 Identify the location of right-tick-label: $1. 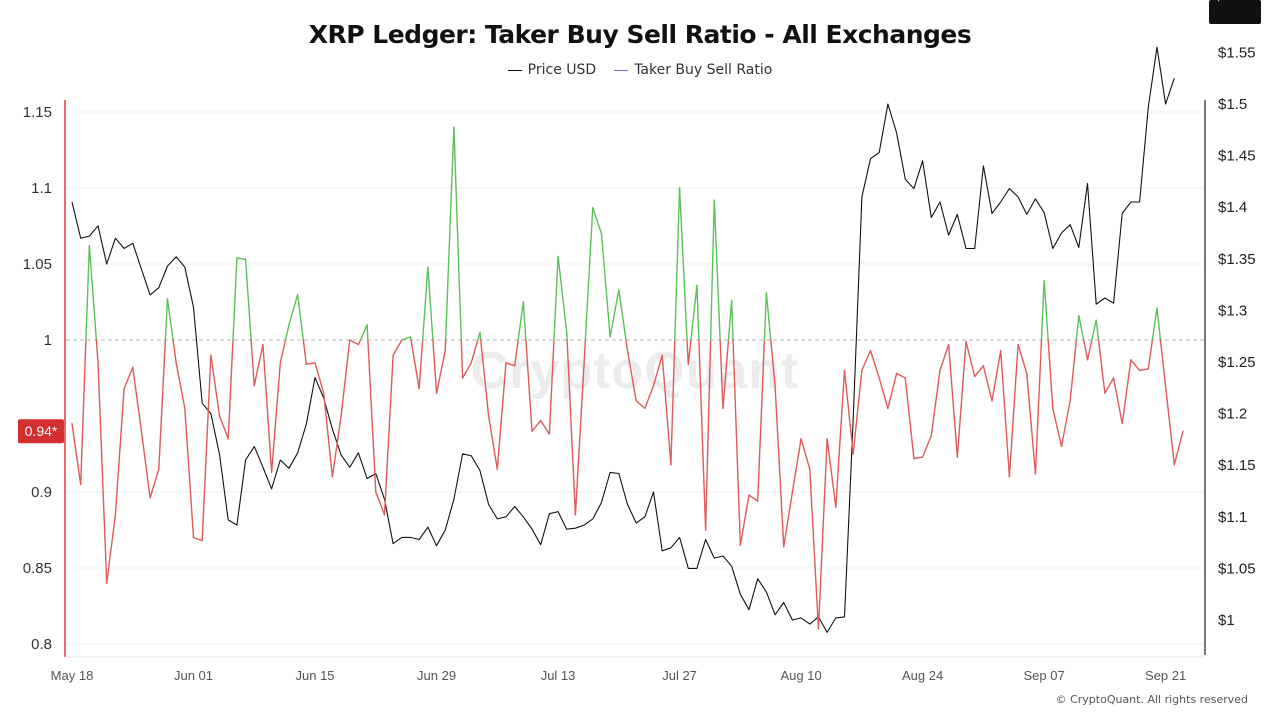
(1226, 620).